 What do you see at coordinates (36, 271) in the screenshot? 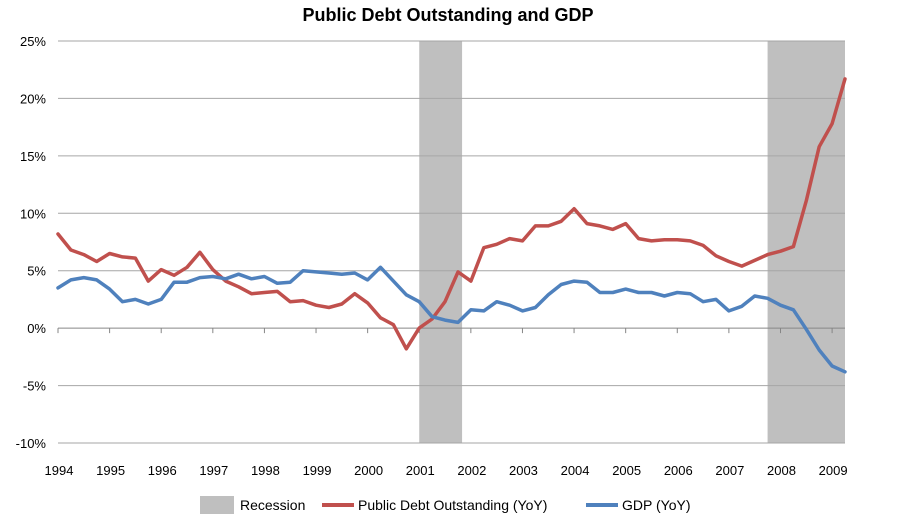
I see `y-tick-label: 5%` at bounding box center [36, 271].